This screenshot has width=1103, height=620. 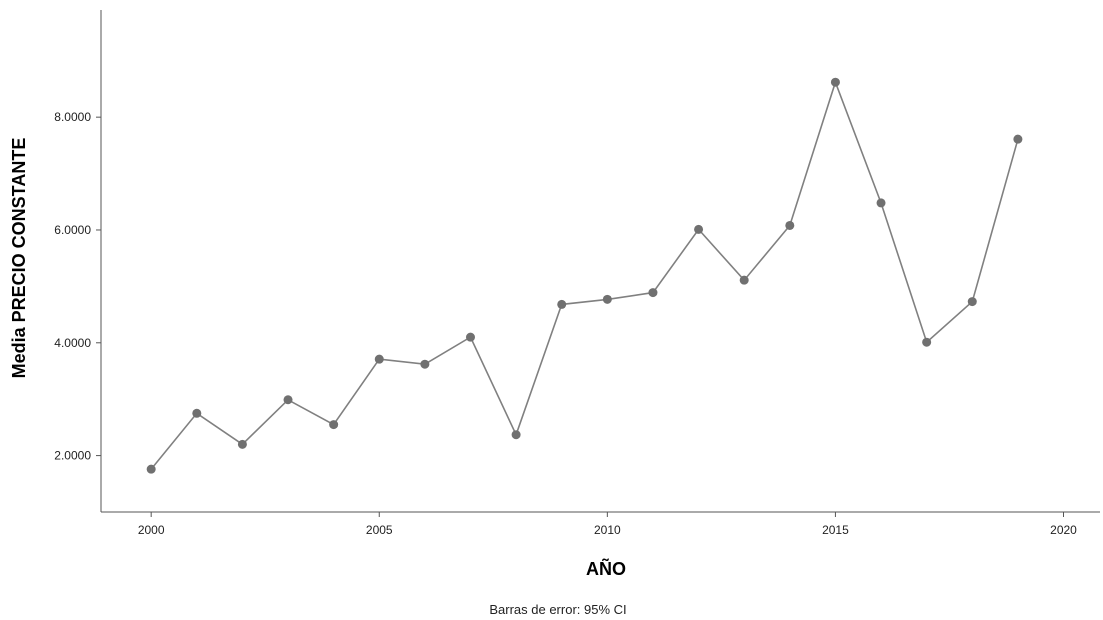 I want to click on x-ticks: 2000 2005 2010 2015 2020, so click(x=607, y=524).